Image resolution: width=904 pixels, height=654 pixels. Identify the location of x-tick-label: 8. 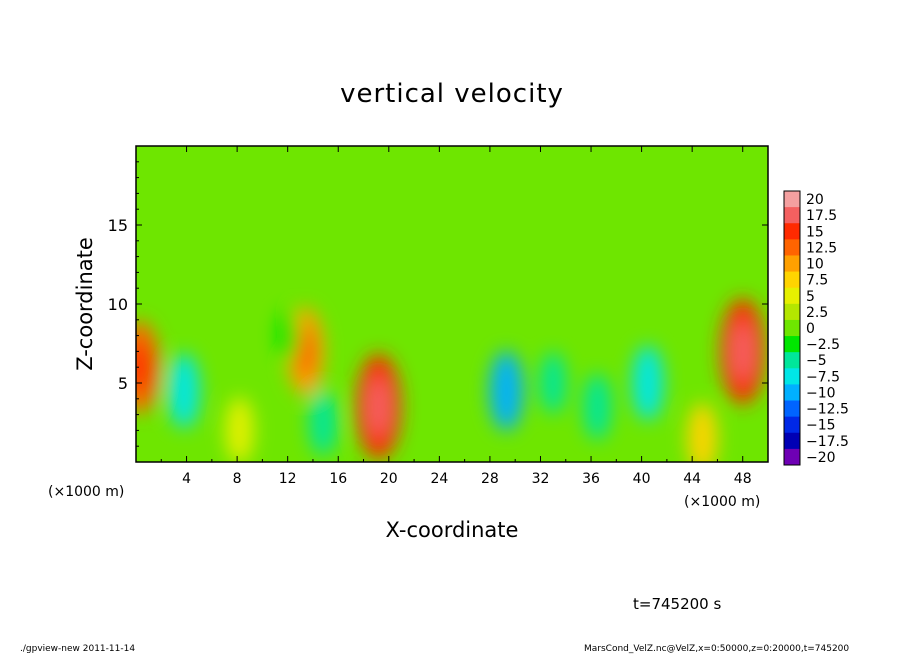
(237, 479).